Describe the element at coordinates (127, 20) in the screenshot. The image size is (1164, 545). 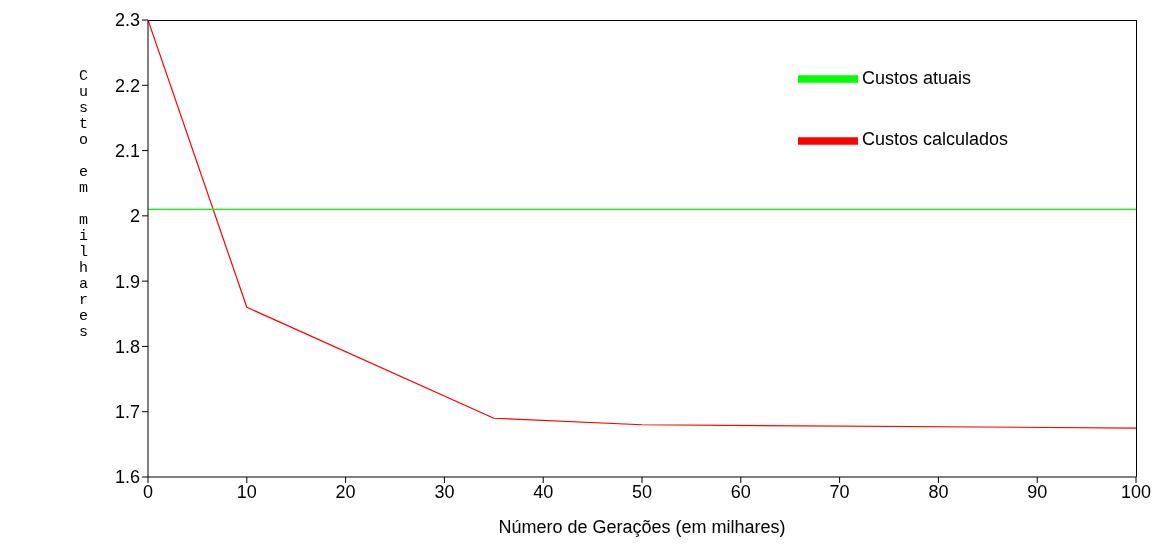
I see `y-tick-label: 2.3` at that location.